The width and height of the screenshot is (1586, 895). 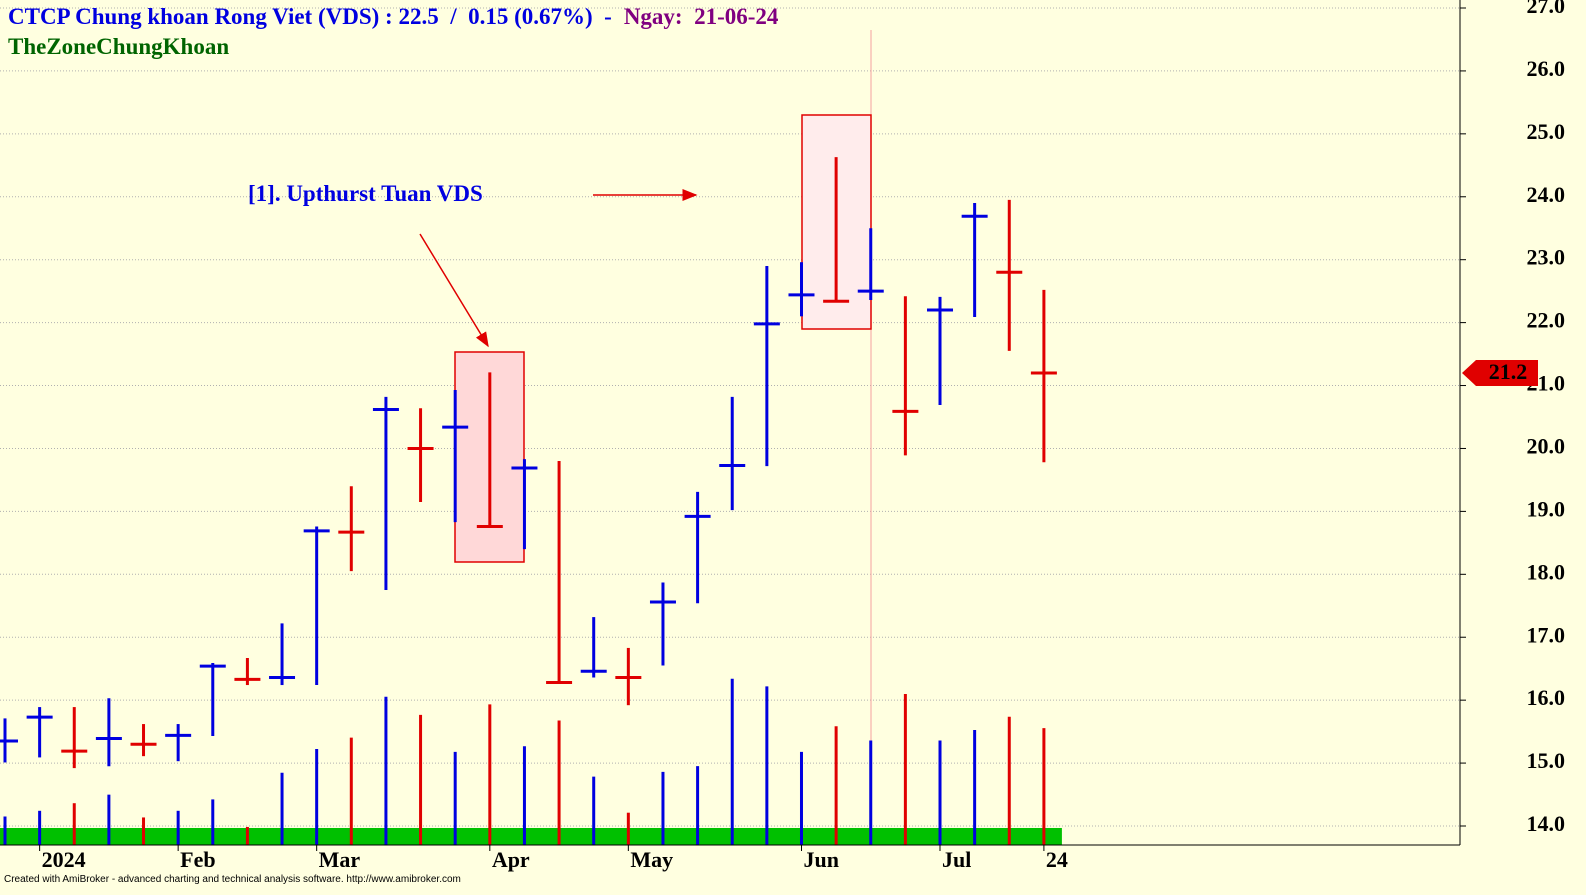 I want to click on y-tick-label: 16.0, so click(x=1546, y=697).